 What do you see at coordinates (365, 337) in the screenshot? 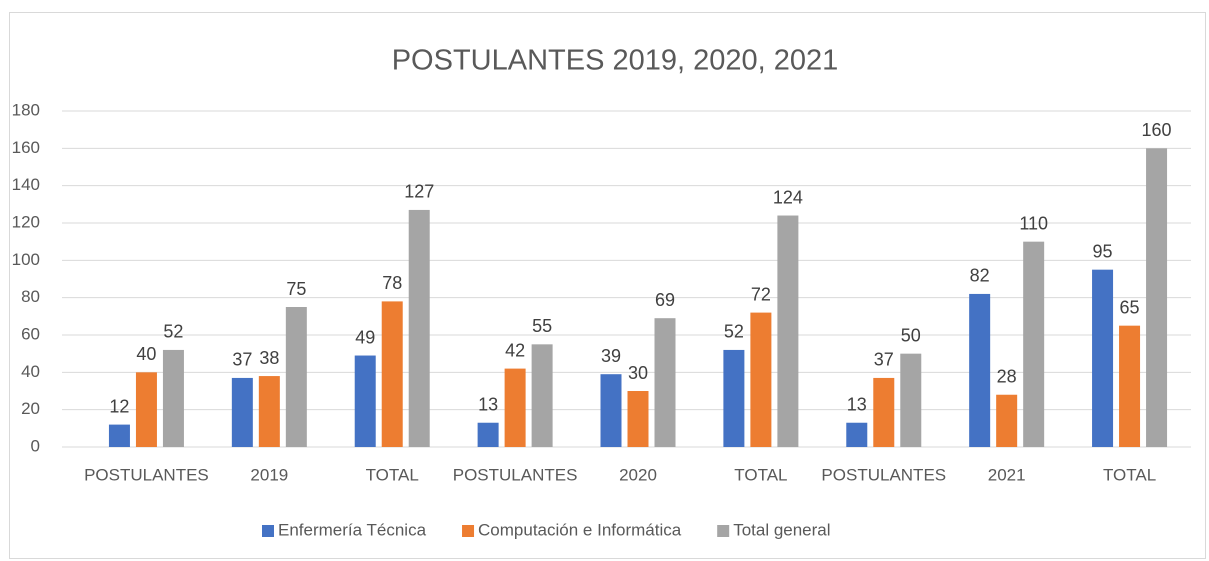
I see `value-label: 49` at bounding box center [365, 337].